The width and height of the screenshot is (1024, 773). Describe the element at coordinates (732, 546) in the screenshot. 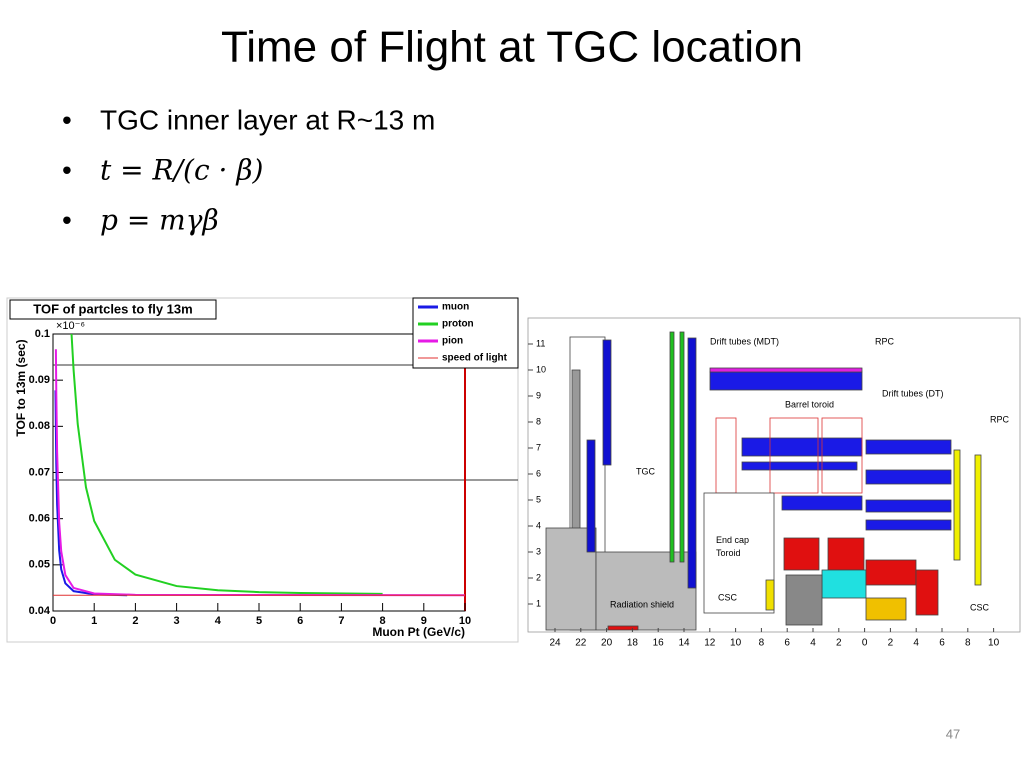

I see `diagram-label: End cap Toroid` at that location.